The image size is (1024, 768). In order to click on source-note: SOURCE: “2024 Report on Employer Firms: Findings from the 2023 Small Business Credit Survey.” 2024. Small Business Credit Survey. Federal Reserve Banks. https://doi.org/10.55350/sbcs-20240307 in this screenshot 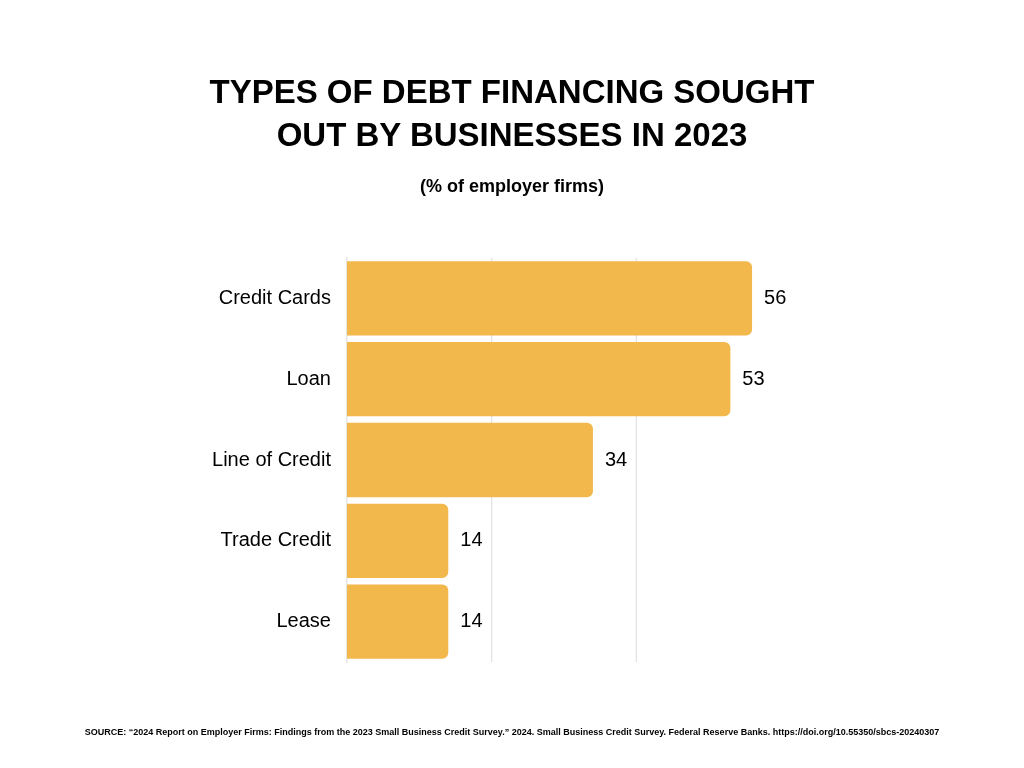, I will do `click(512, 732)`.